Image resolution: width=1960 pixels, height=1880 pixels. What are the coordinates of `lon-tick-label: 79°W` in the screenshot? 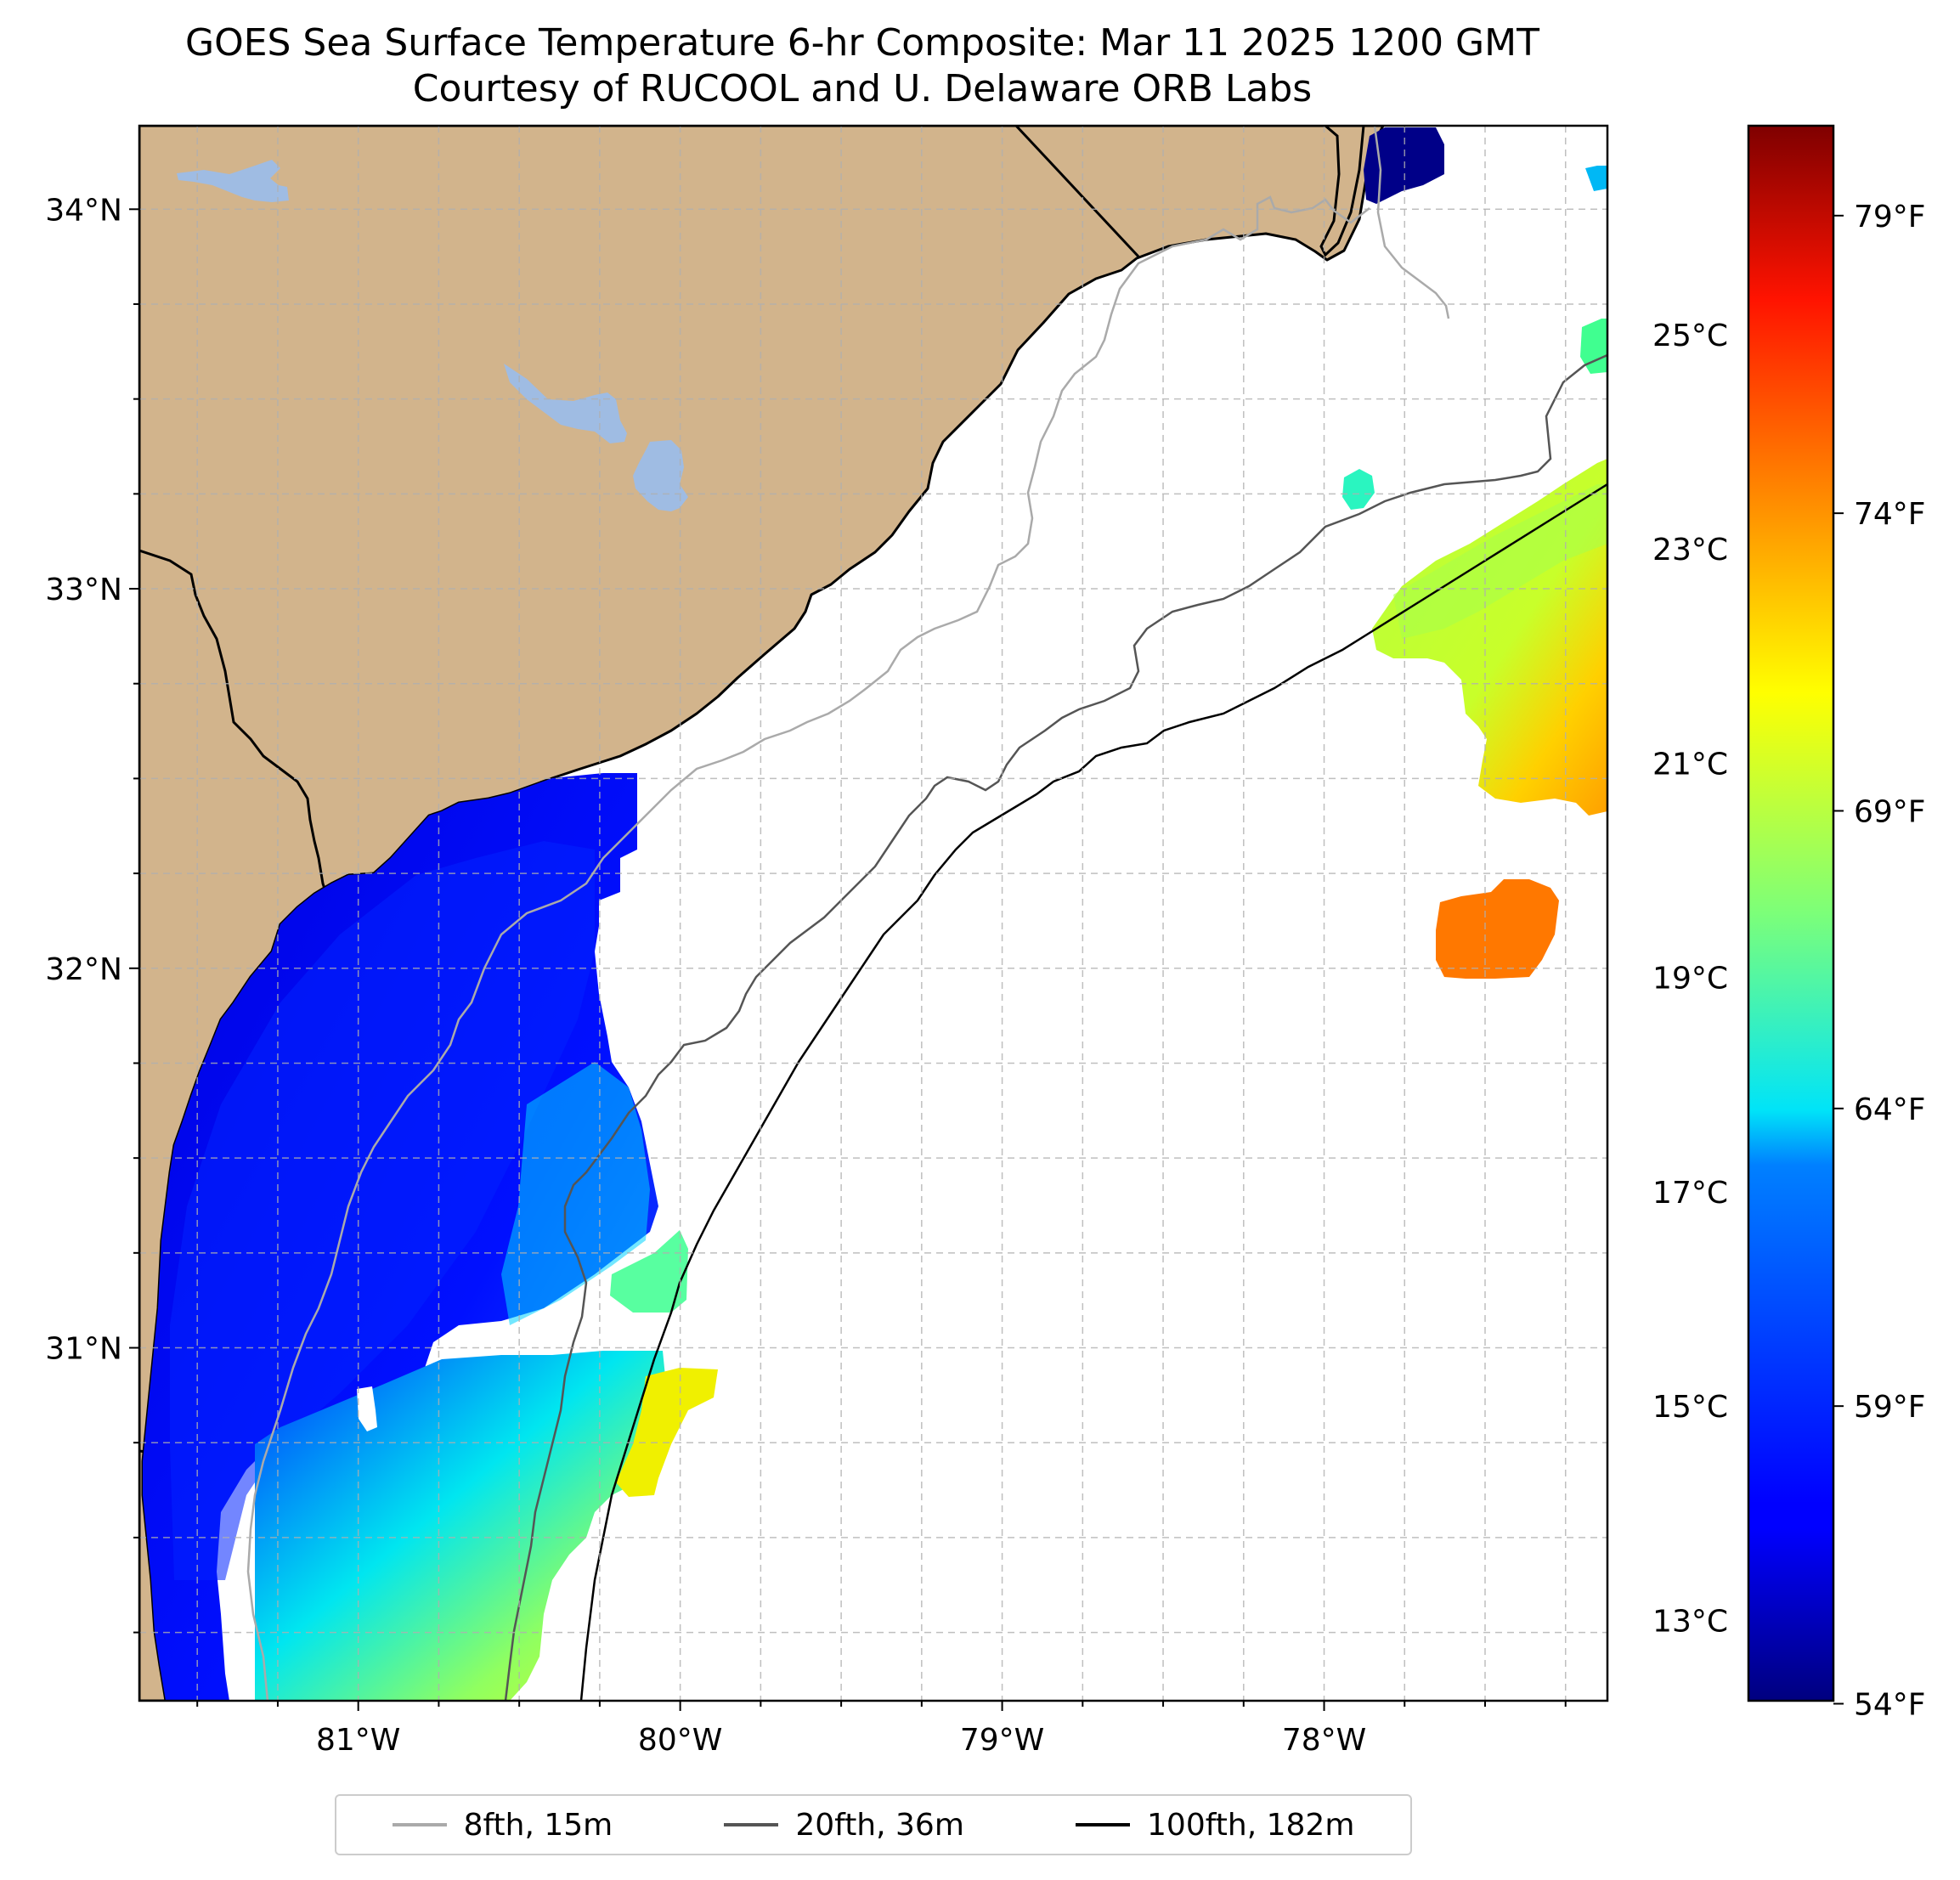 It's located at (1002, 1741).